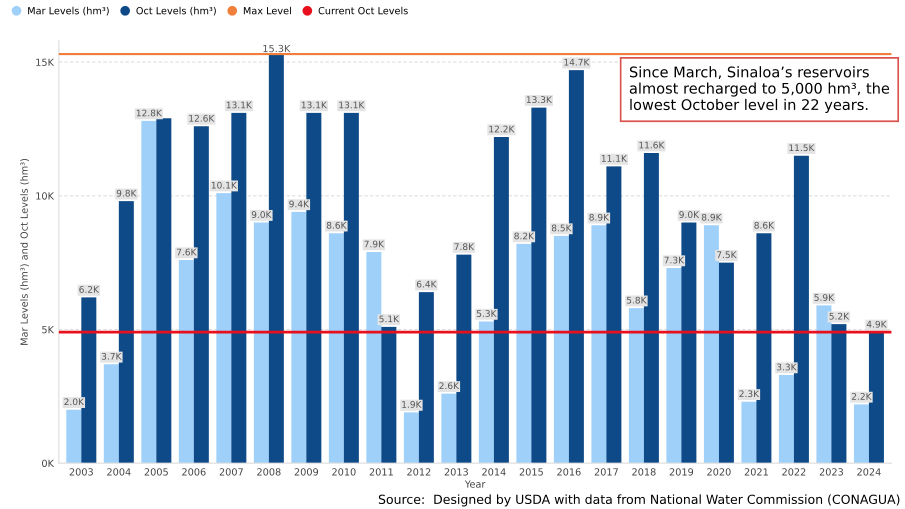 Image resolution: width=905 pixels, height=509 pixels. I want to click on data-label: 8.5K, so click(562, 228).